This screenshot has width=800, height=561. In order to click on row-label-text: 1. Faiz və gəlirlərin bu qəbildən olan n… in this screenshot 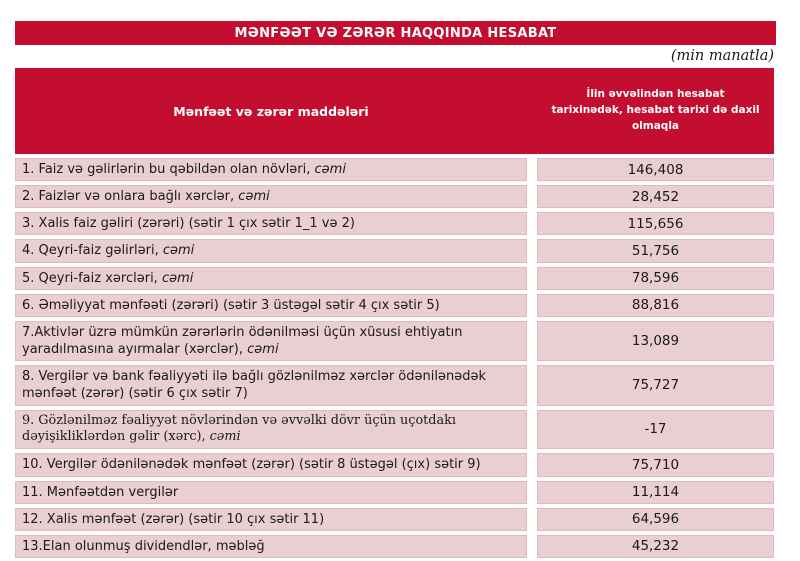, I will do `click(168, 169)`.